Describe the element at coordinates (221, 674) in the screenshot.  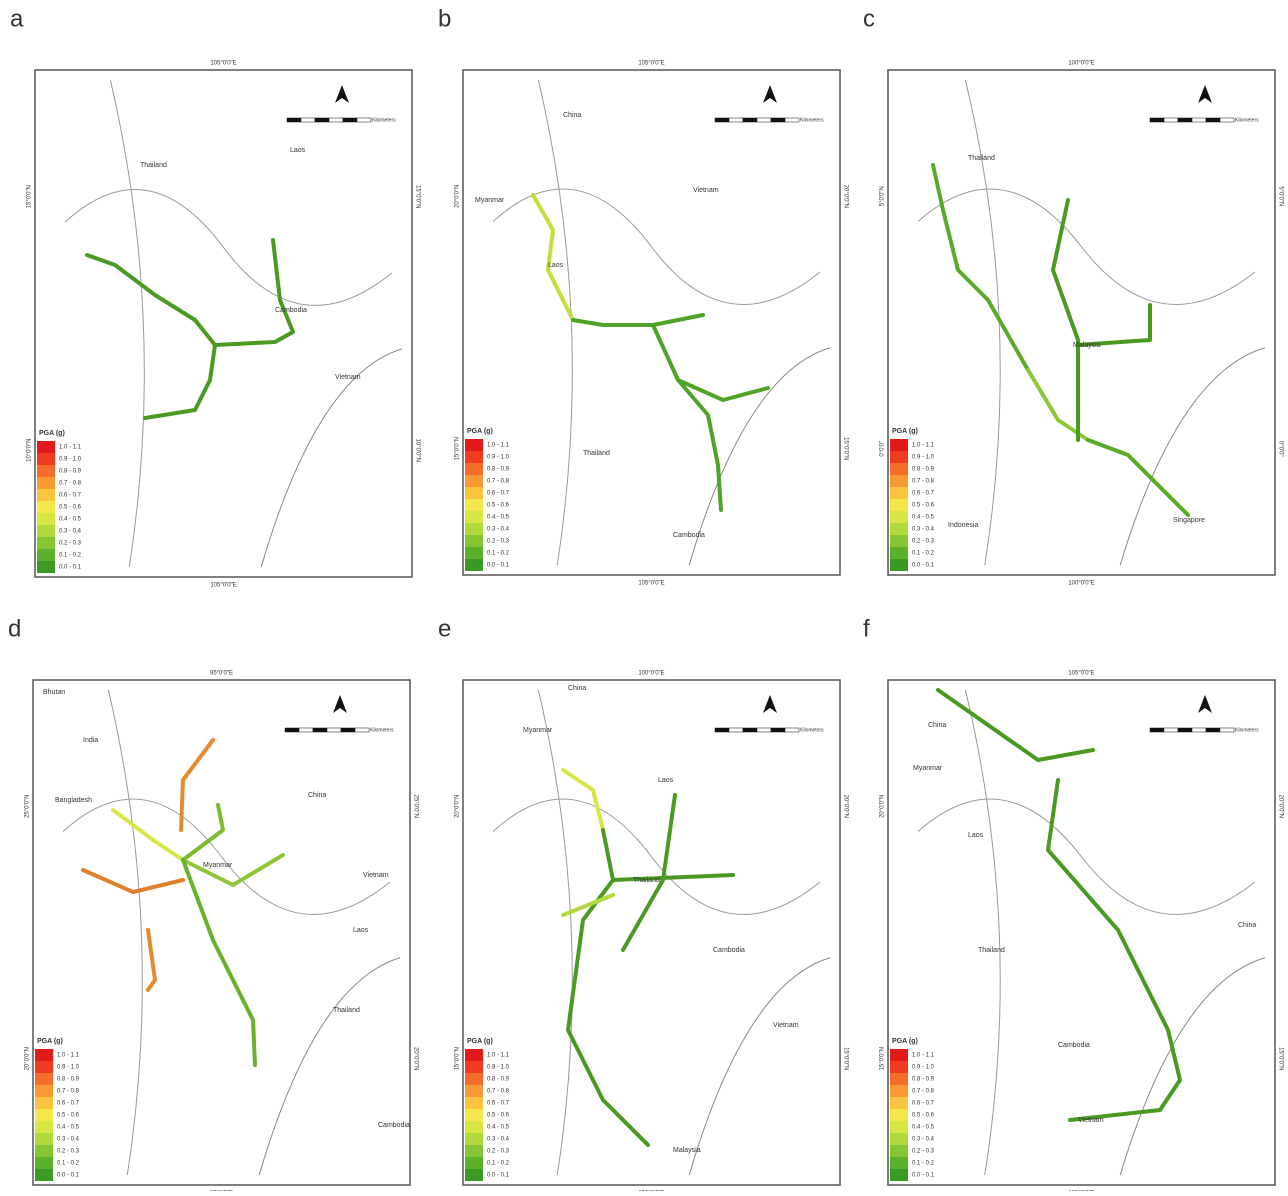
I see `lon-label: 95°0'0"E` at that location.